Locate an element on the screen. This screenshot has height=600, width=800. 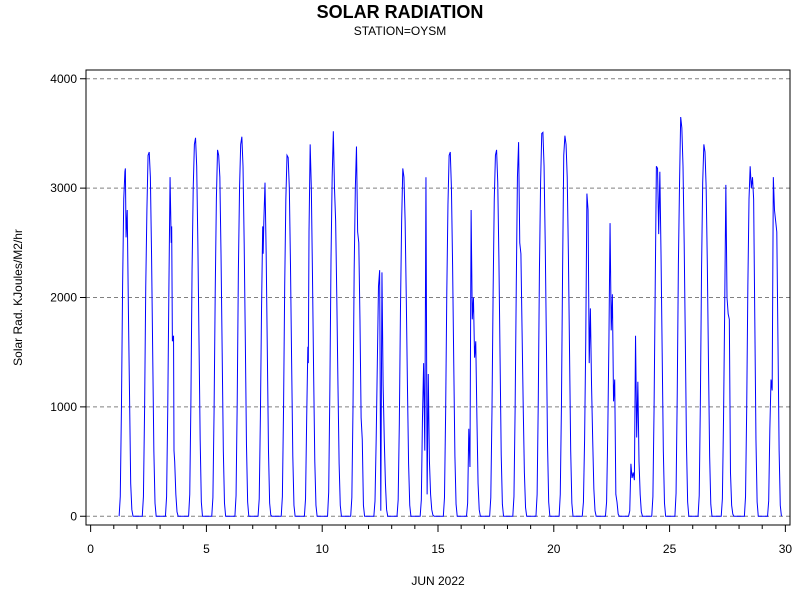
x-tick-label: 5 is located at coordinates (206, 549).